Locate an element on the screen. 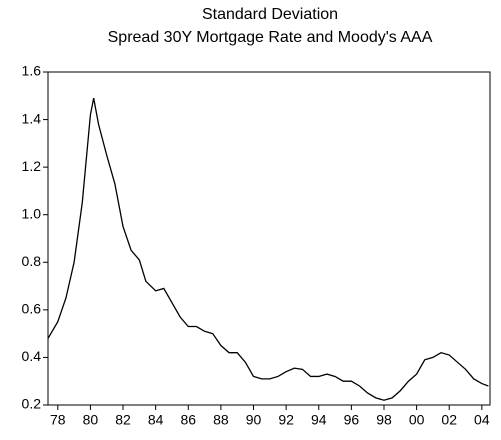  x-tick-label: 92 is located at coordinates (286, 420).